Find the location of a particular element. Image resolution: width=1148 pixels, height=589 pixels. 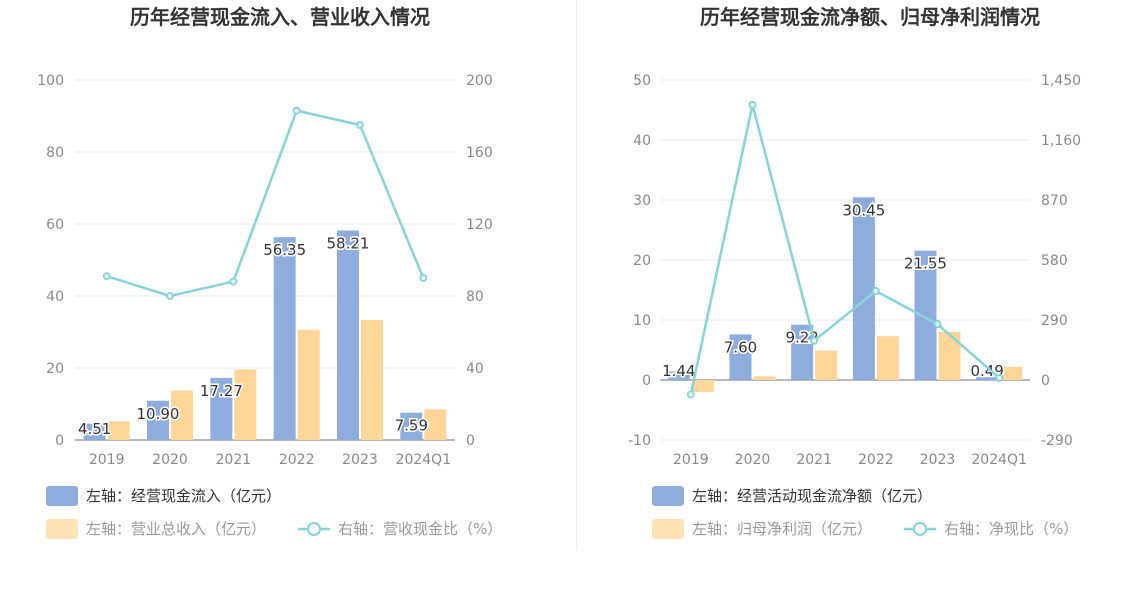

bar-data-label: 4.51 is located at coordinates (94, 429).